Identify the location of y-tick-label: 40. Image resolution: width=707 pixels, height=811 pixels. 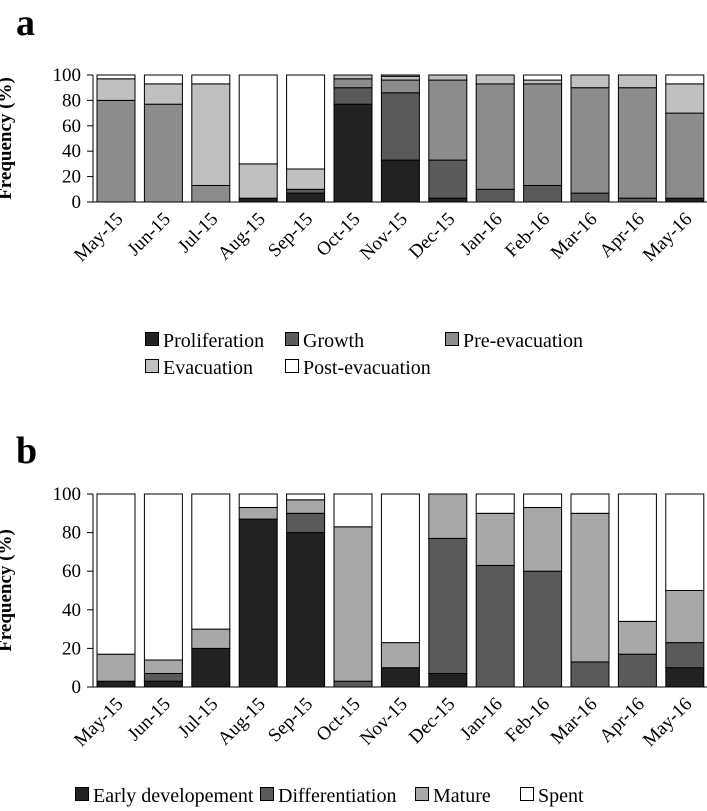
(71, 151).